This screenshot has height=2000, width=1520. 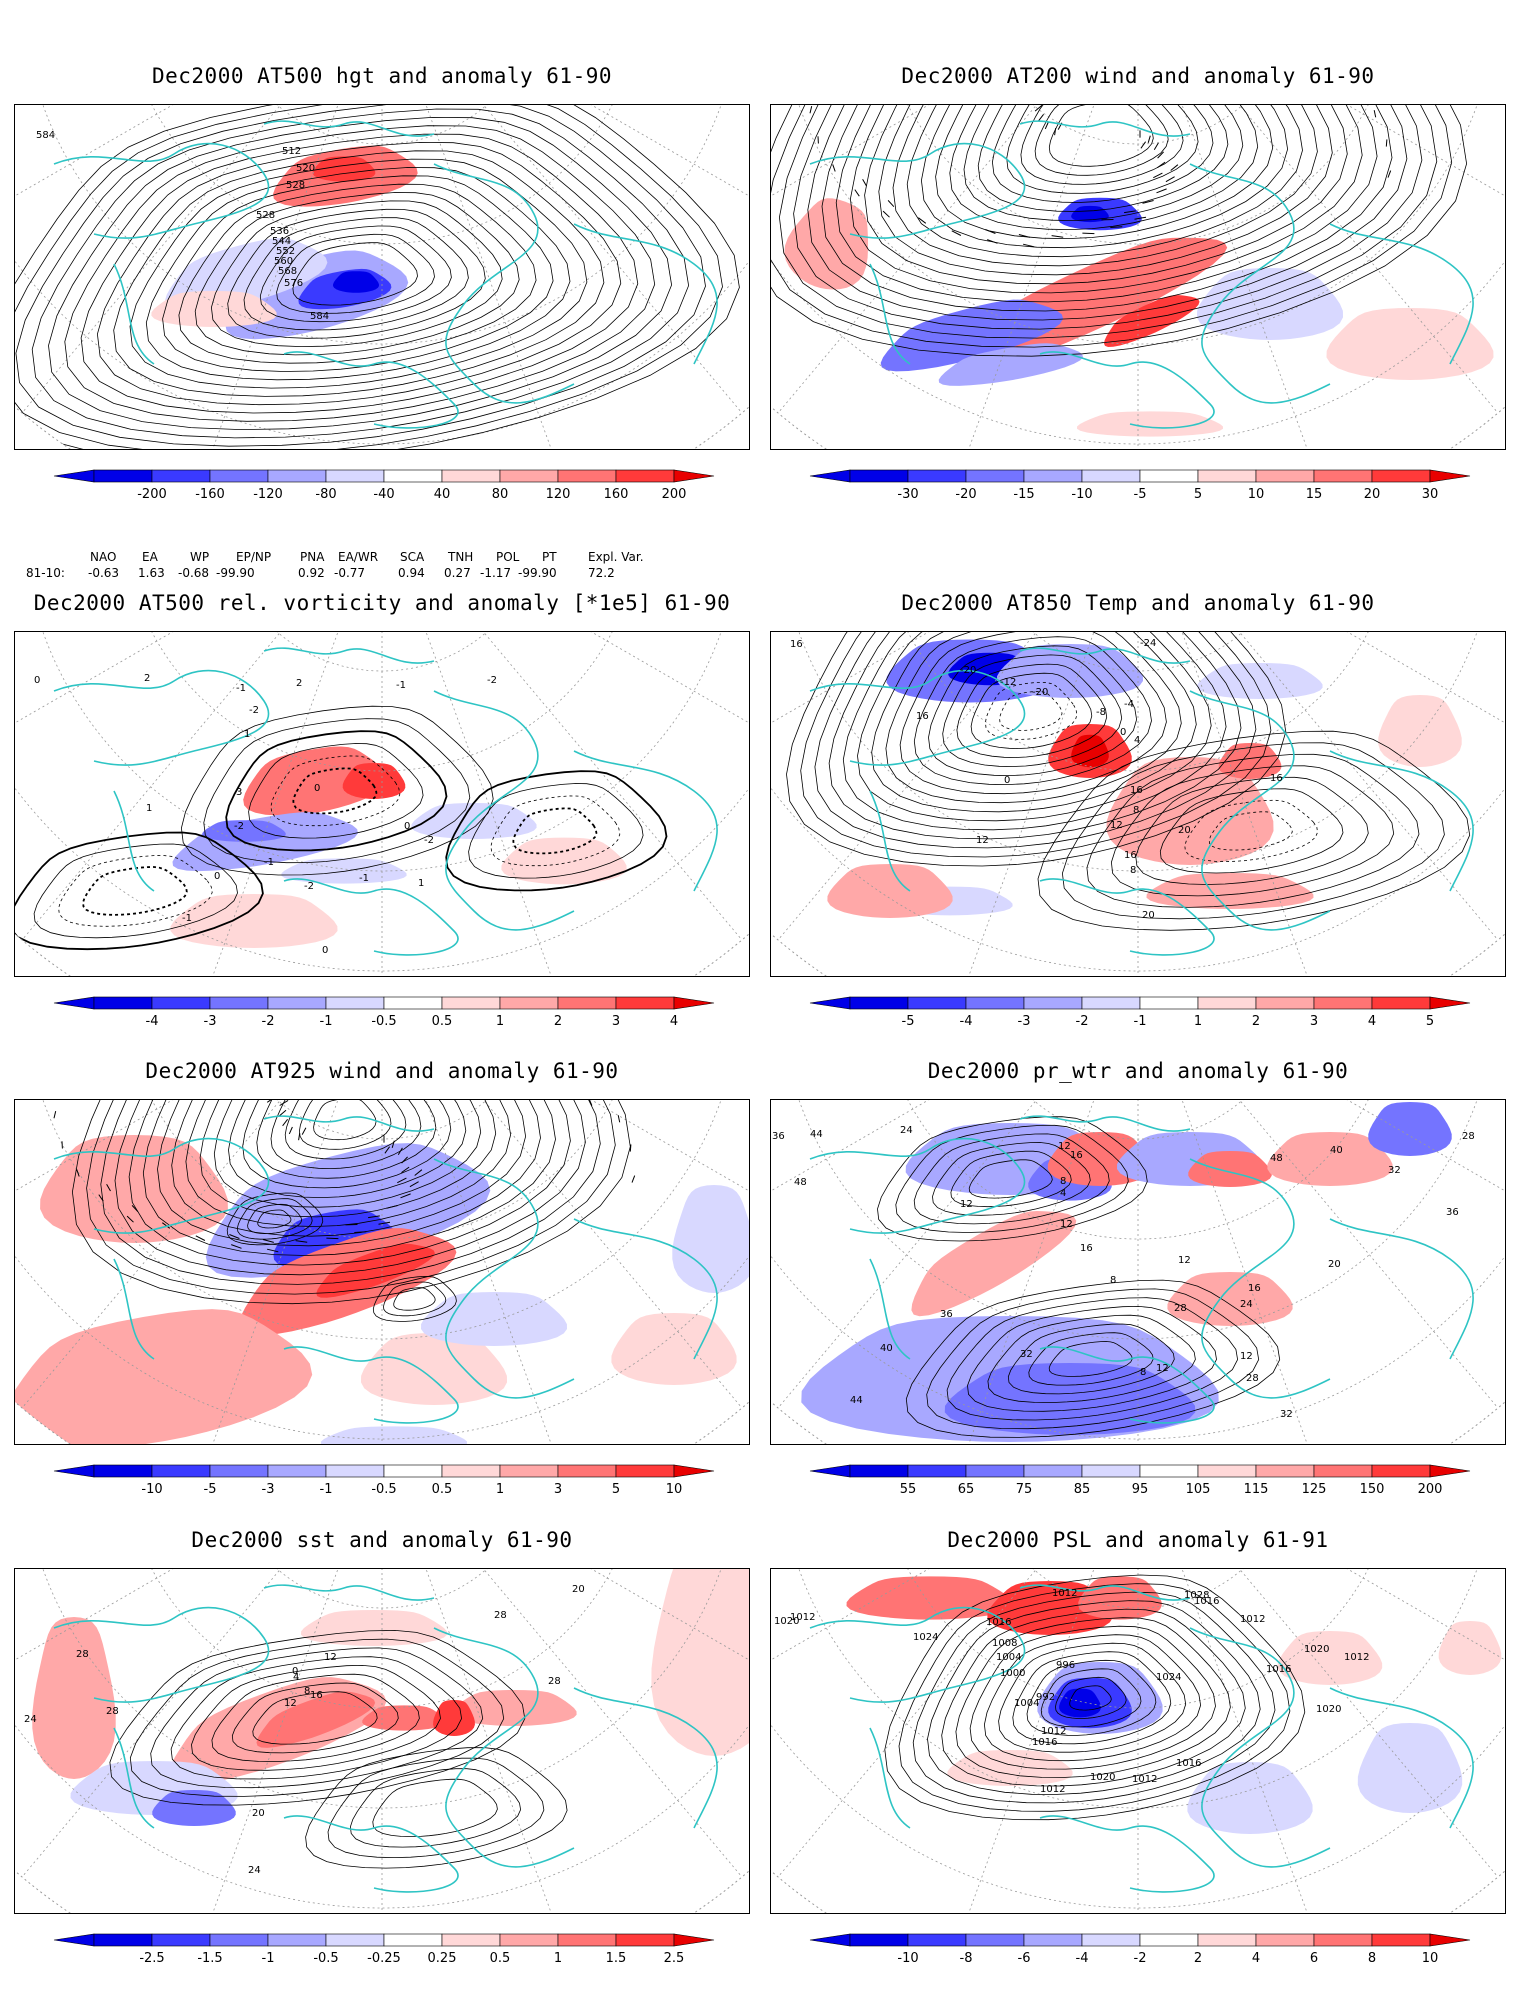 I want to click on colorbar-tick-label: -20, so click(x=965, y=494).